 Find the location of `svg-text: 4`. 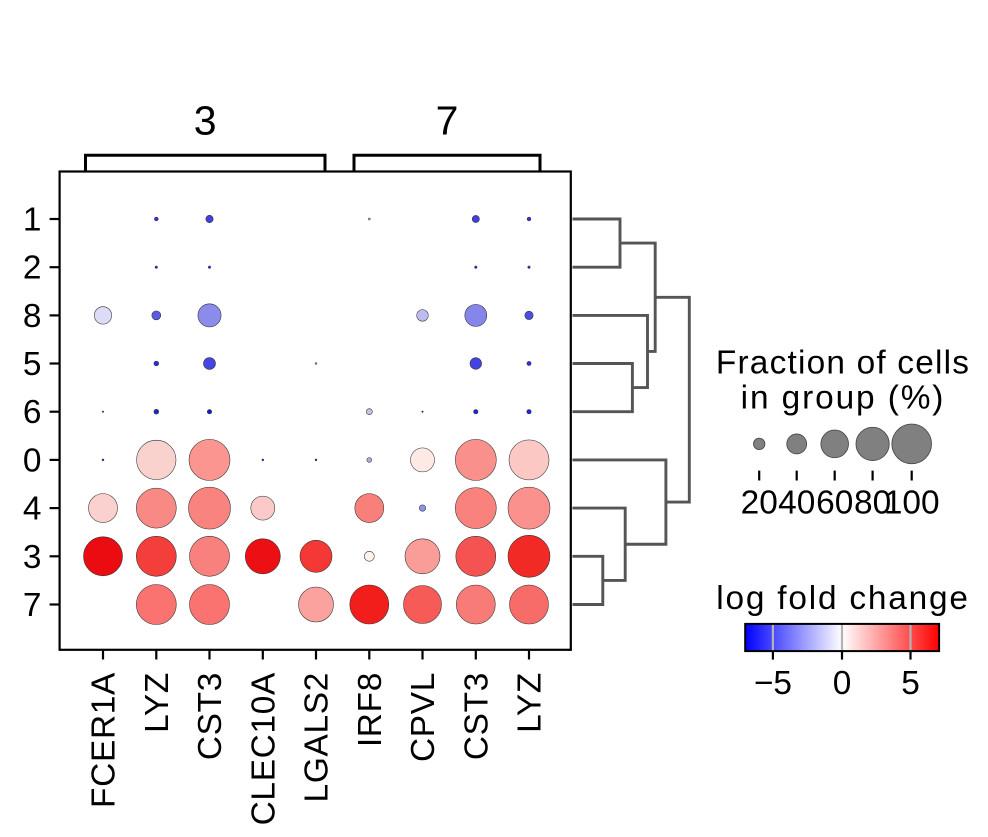

svg-text: 4 is located at coordinates (32, 509).